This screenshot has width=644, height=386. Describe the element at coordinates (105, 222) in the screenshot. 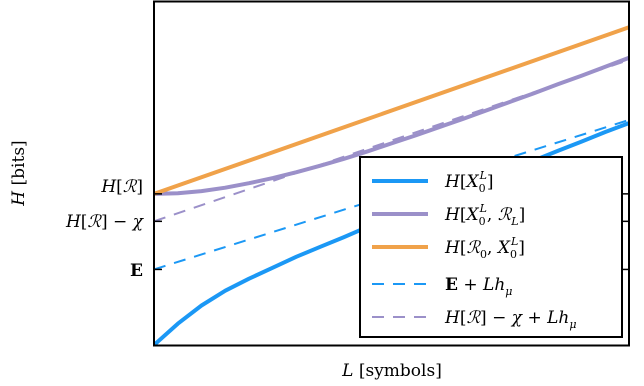

I see `y-tick-label-h-r-minus-chi: H[ℛ] − χ` at that location.